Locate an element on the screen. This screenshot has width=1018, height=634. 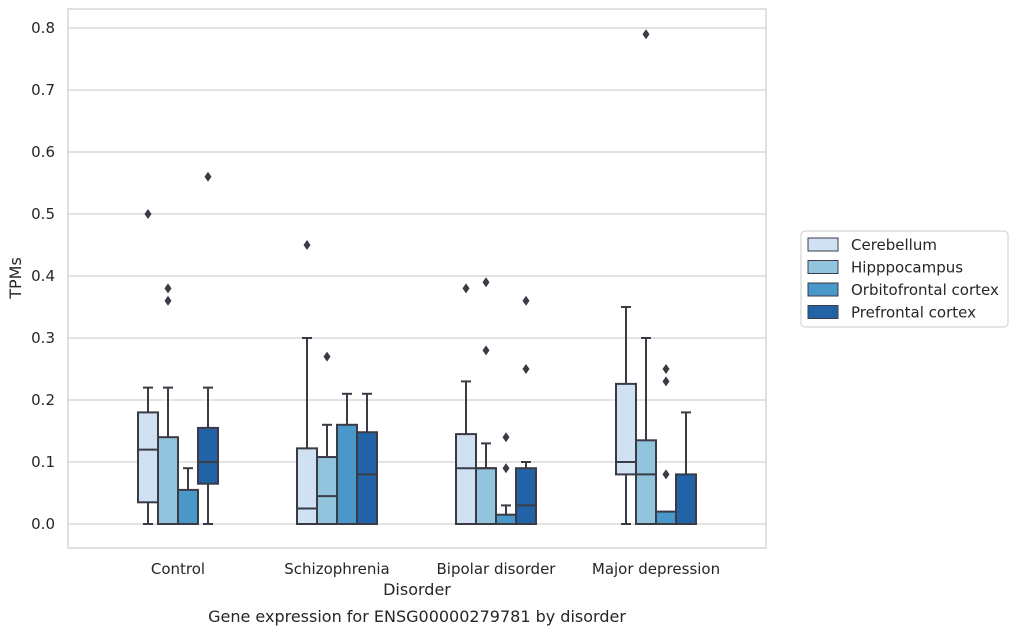
x-tick-label: Major depression is located at coordinates (656, 569).